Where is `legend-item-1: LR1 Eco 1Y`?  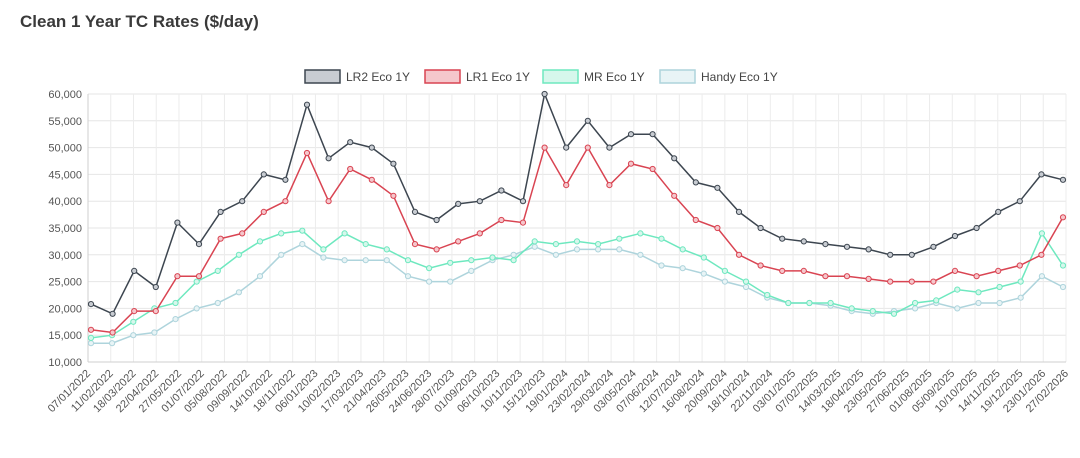 legend-item-1: LR1 Eco 1Y is located at coordinates (477, 76).